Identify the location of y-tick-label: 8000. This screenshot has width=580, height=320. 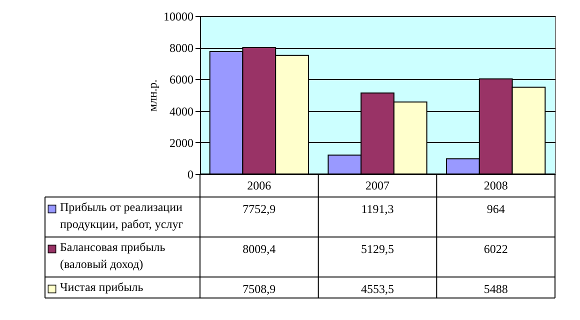
(182, 48).